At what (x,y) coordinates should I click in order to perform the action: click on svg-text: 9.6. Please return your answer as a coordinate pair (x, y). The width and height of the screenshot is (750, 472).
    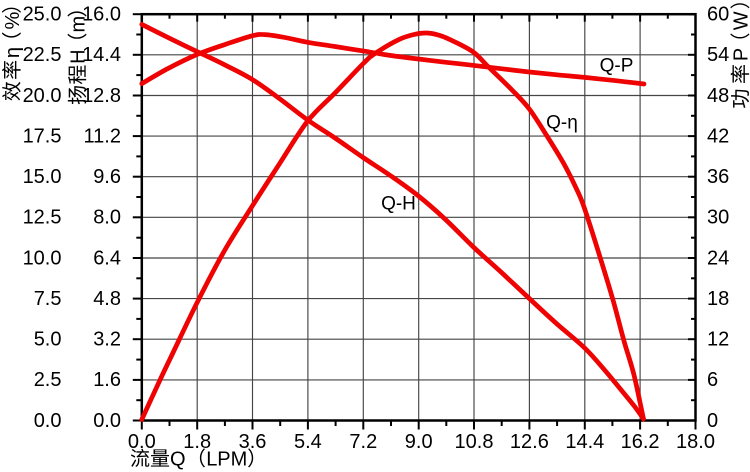
    Looking at the image, I should click on (107, 177).